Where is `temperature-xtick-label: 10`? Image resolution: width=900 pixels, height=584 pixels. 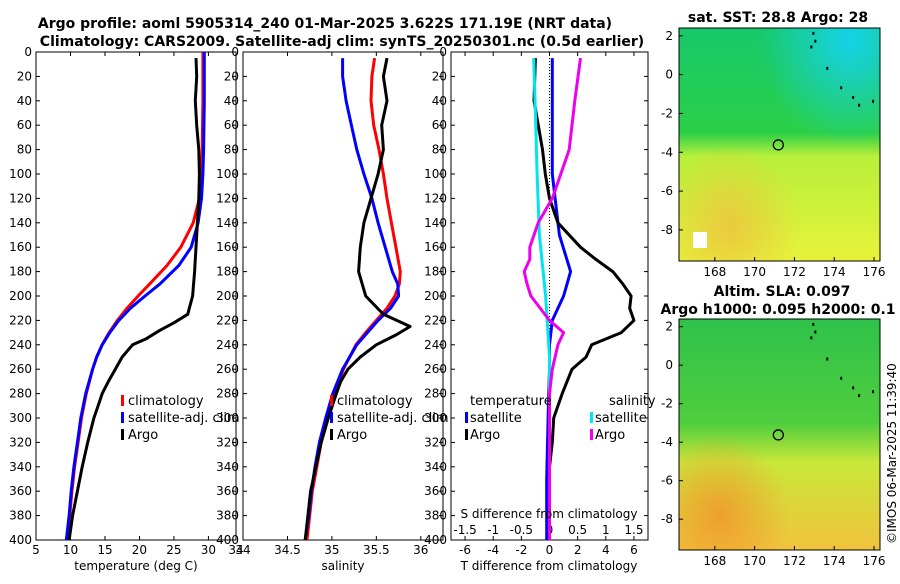
temperature-xtick-label: 10 is located at coordinates (70, 550).